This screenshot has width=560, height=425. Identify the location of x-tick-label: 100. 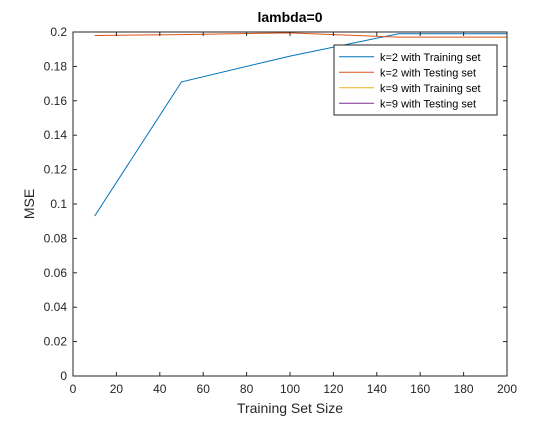
(290, 389).